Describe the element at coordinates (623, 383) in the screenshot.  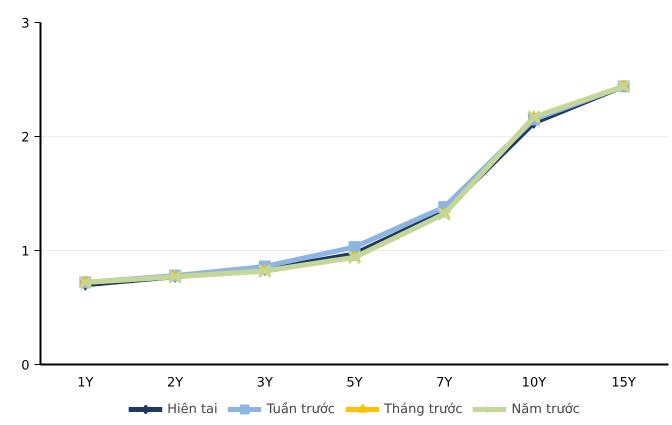
I see `x-tick-label: 15Y` at that location.